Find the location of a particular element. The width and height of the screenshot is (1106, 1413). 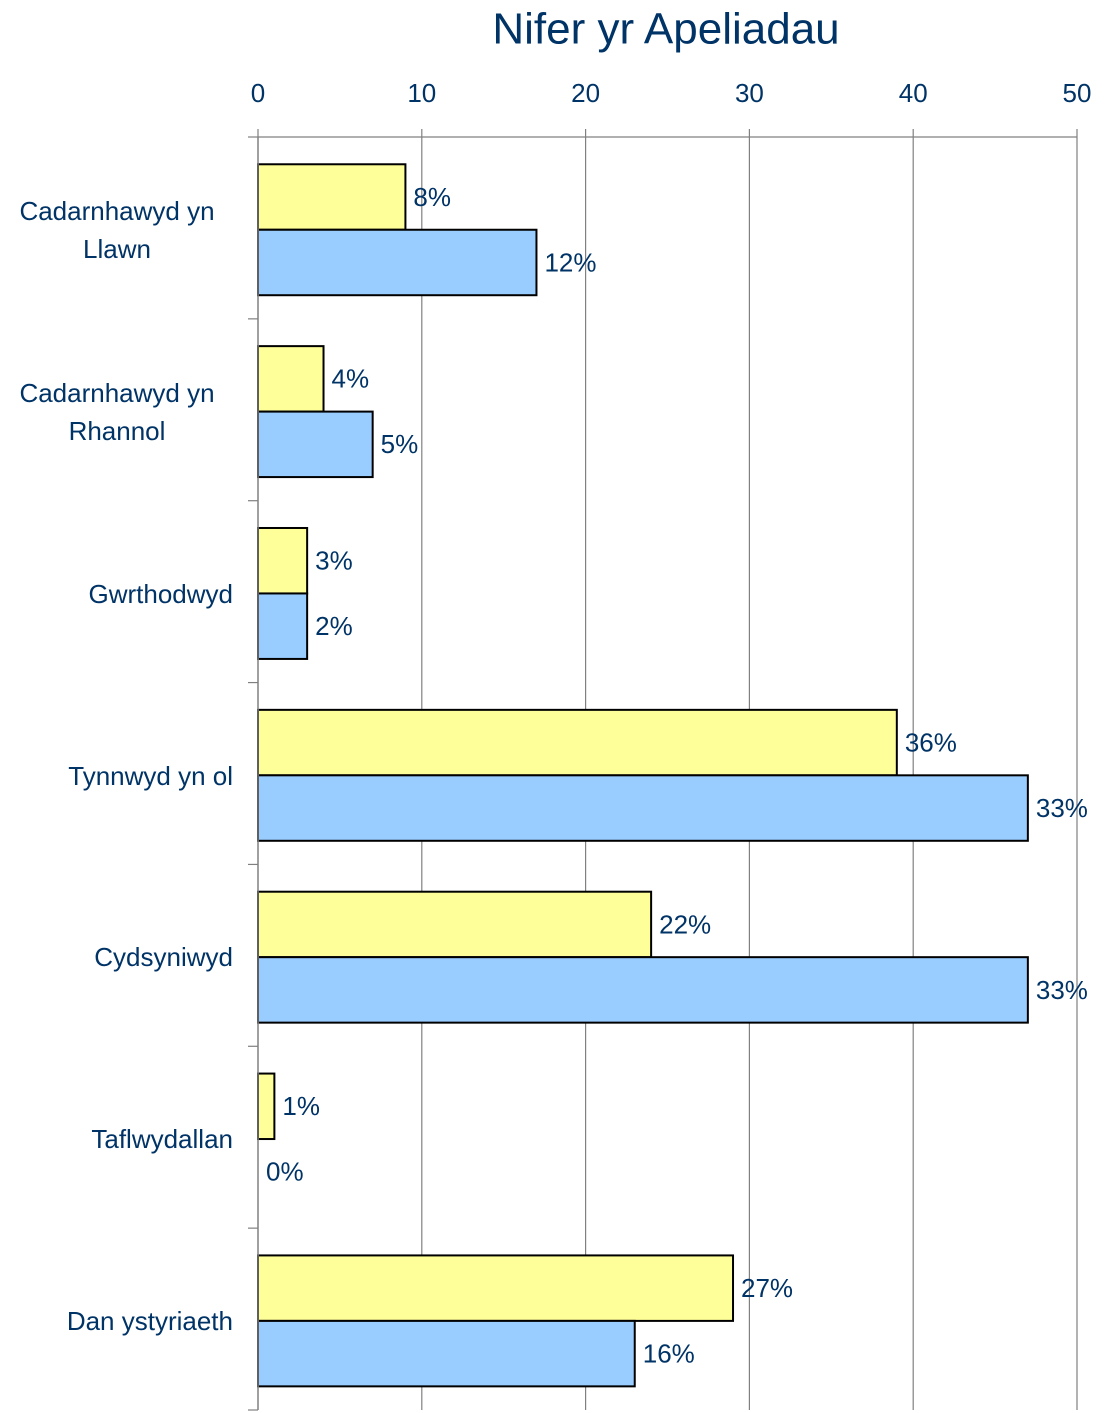

data-label: 5% is located at coordinates (400, 444).